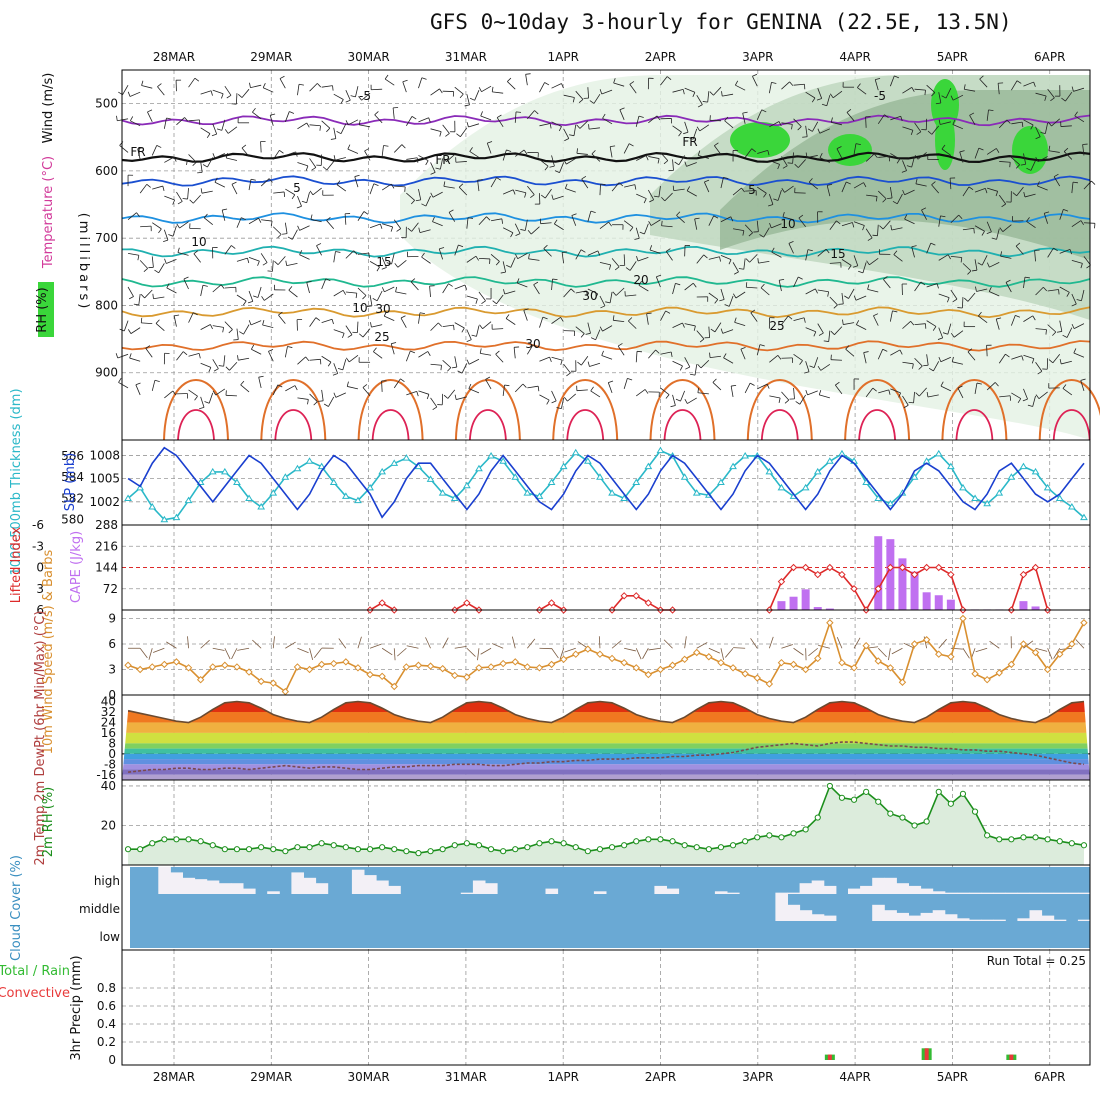 This screenshot has height=1100, width=1100. I want to click on surface-heat-contour, so click(682, 410).